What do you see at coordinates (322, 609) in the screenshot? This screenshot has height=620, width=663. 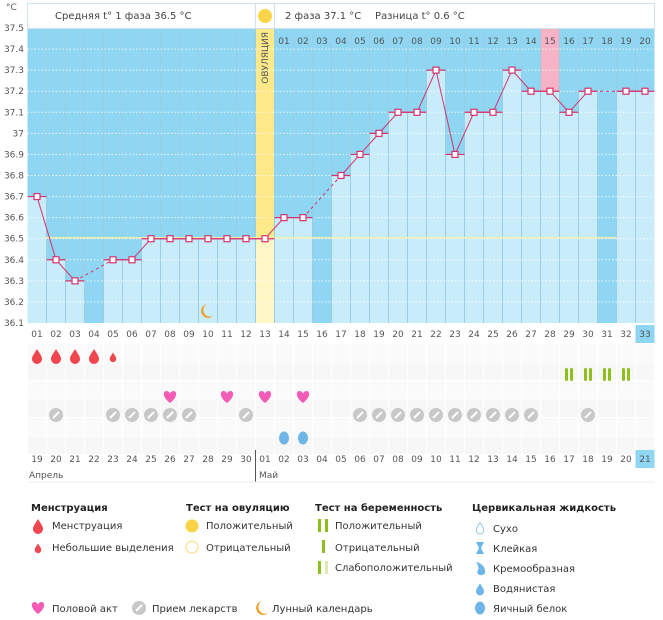 I see `legend-item: Лунный календарь` at bounding box center [322, 609].